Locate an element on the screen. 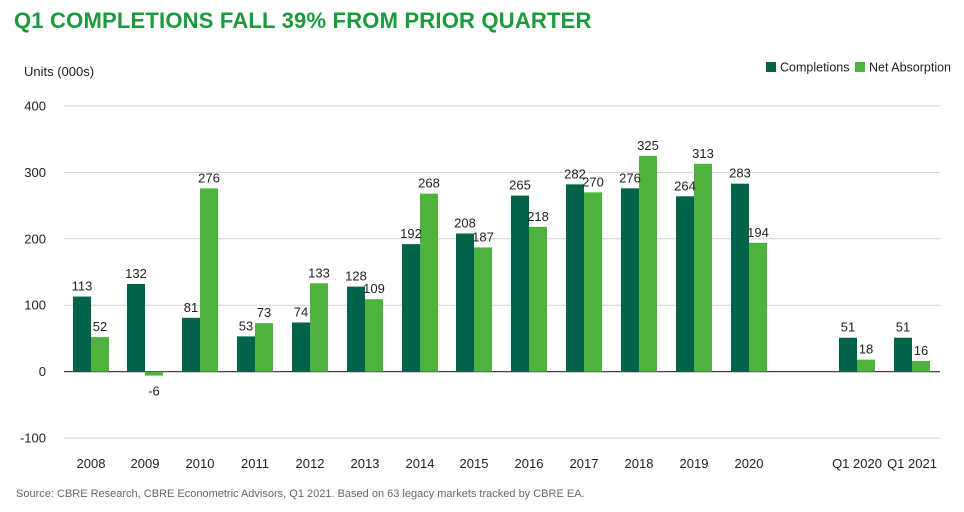  x-tick-label: 2020 is located at coordinates (749, 463).